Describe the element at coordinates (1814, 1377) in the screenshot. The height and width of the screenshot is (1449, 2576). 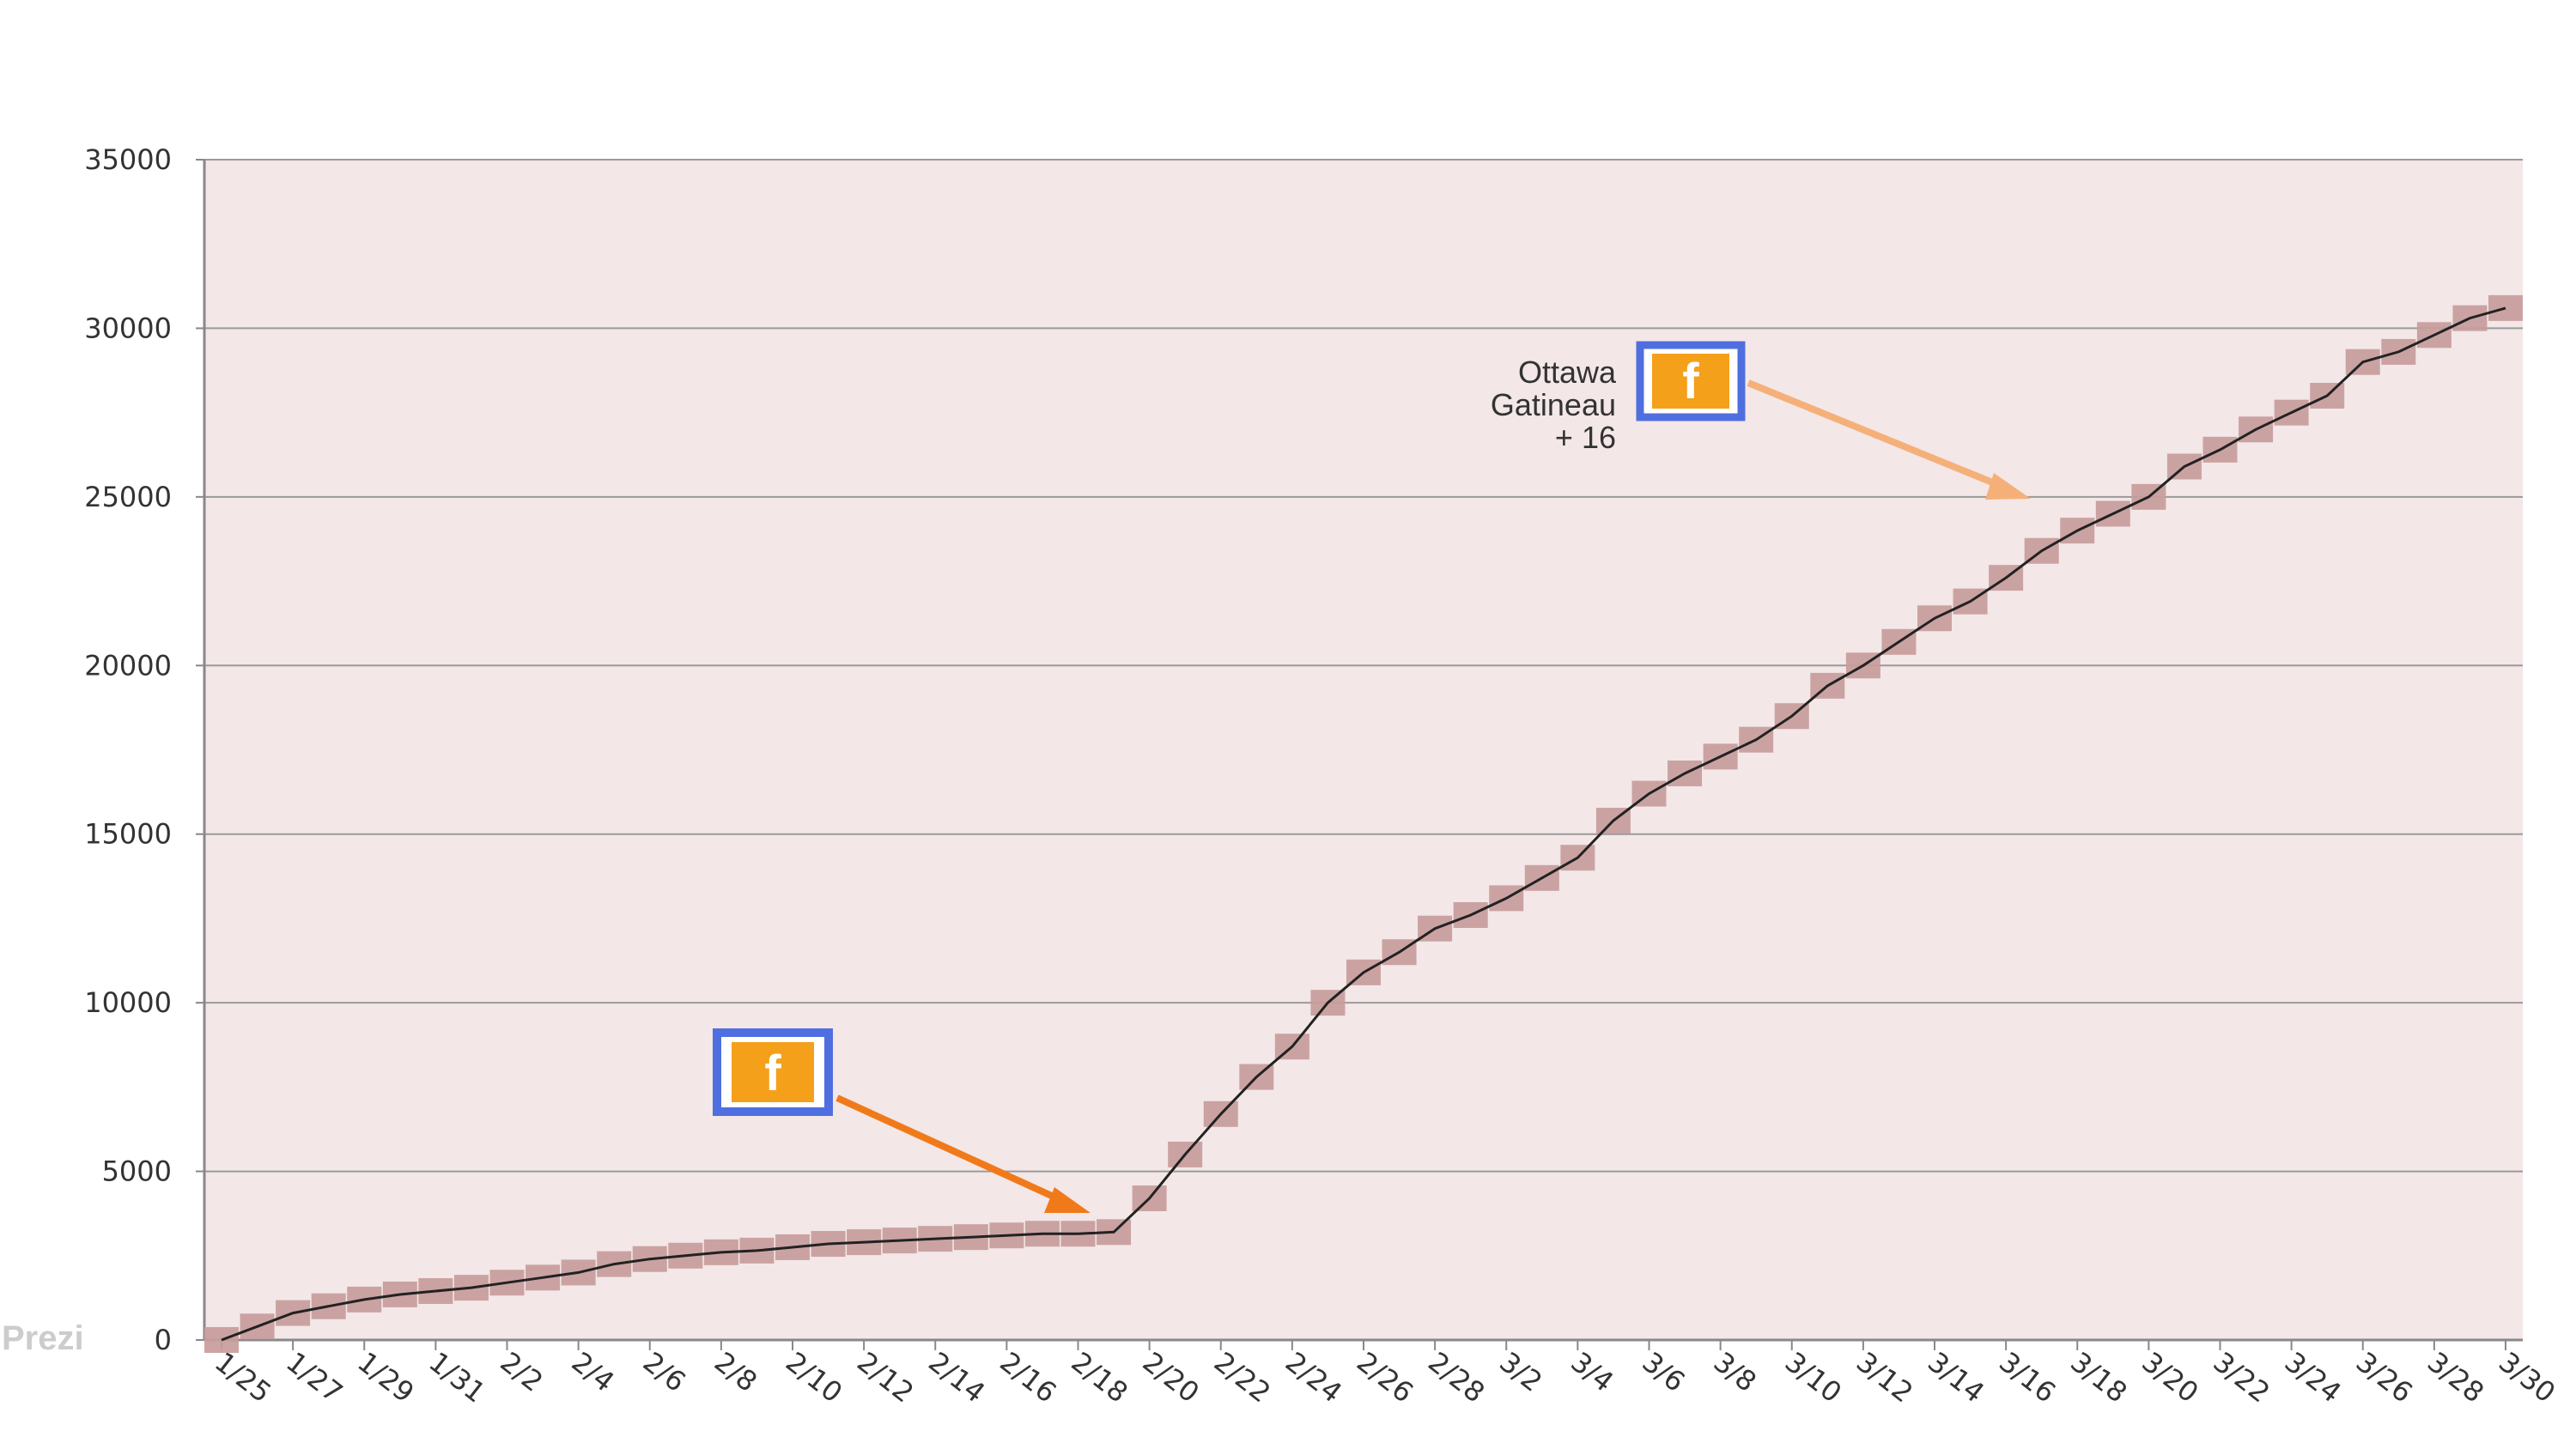
I see `x-tick-label: 3/10` at that location.